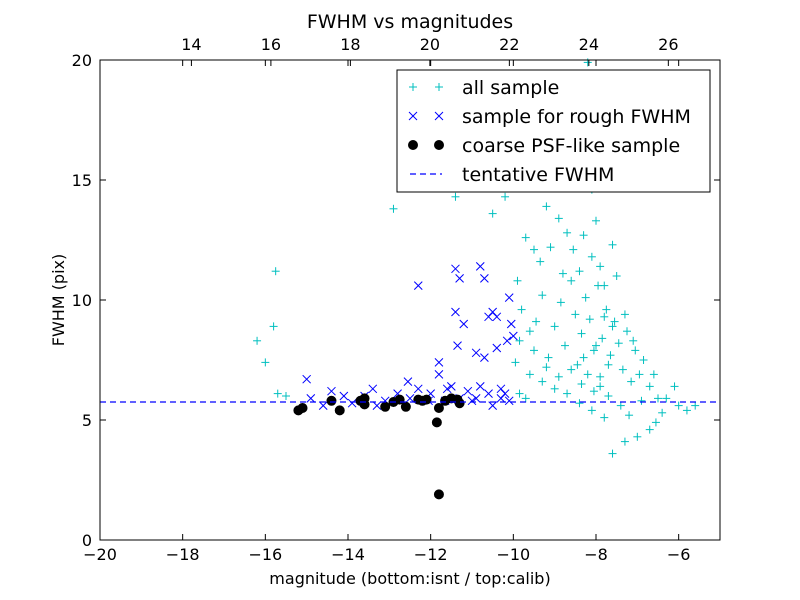  What do you see at coordinates (679, 554) in the screenshot?
I see `x-tick-label: −6` at bounding box center [679, 554].